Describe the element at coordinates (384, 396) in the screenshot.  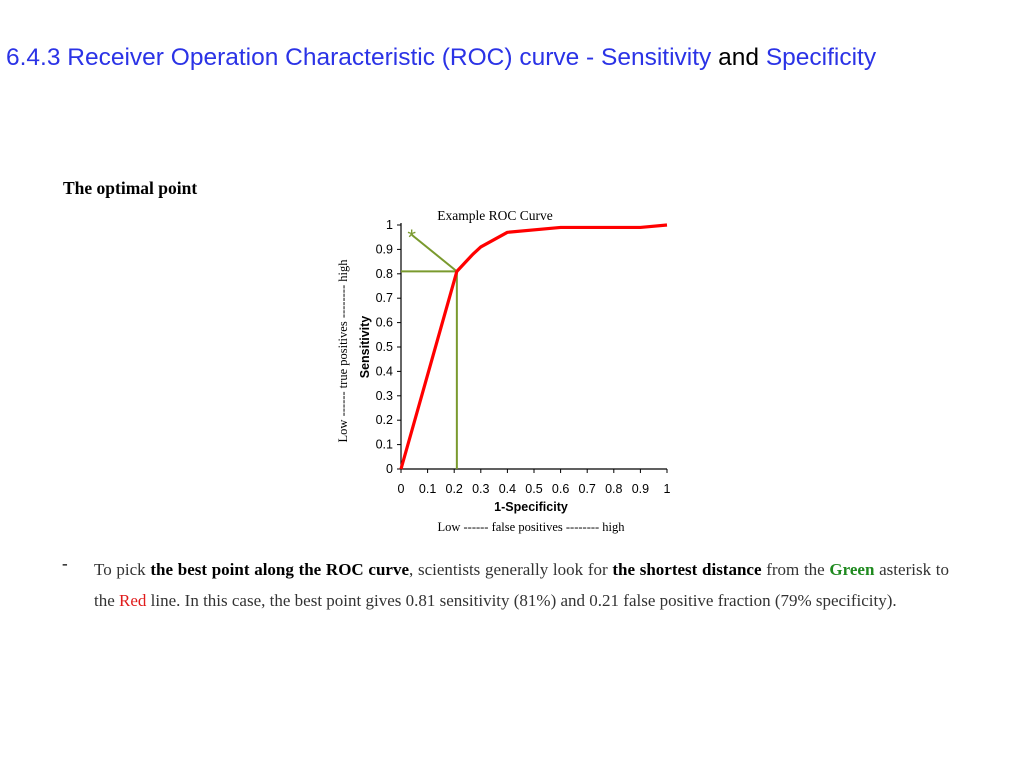
I see `y-tick-label: 0.3` at that location.